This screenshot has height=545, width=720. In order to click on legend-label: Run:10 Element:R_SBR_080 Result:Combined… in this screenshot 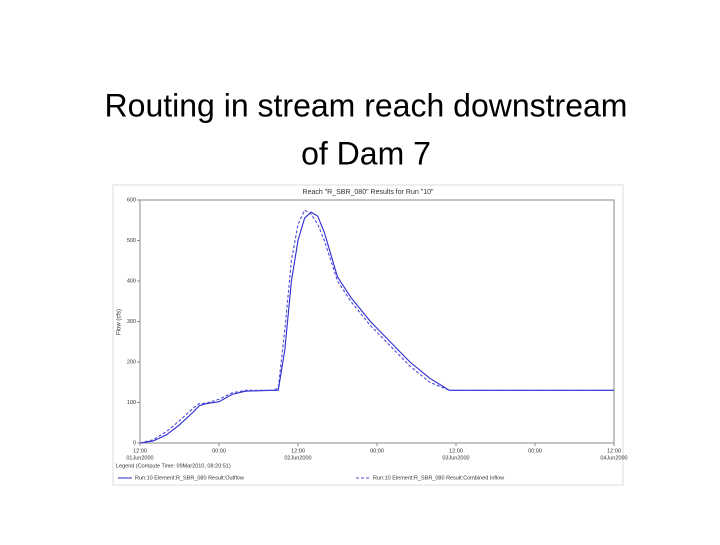, I will do `click(438, 478)`.